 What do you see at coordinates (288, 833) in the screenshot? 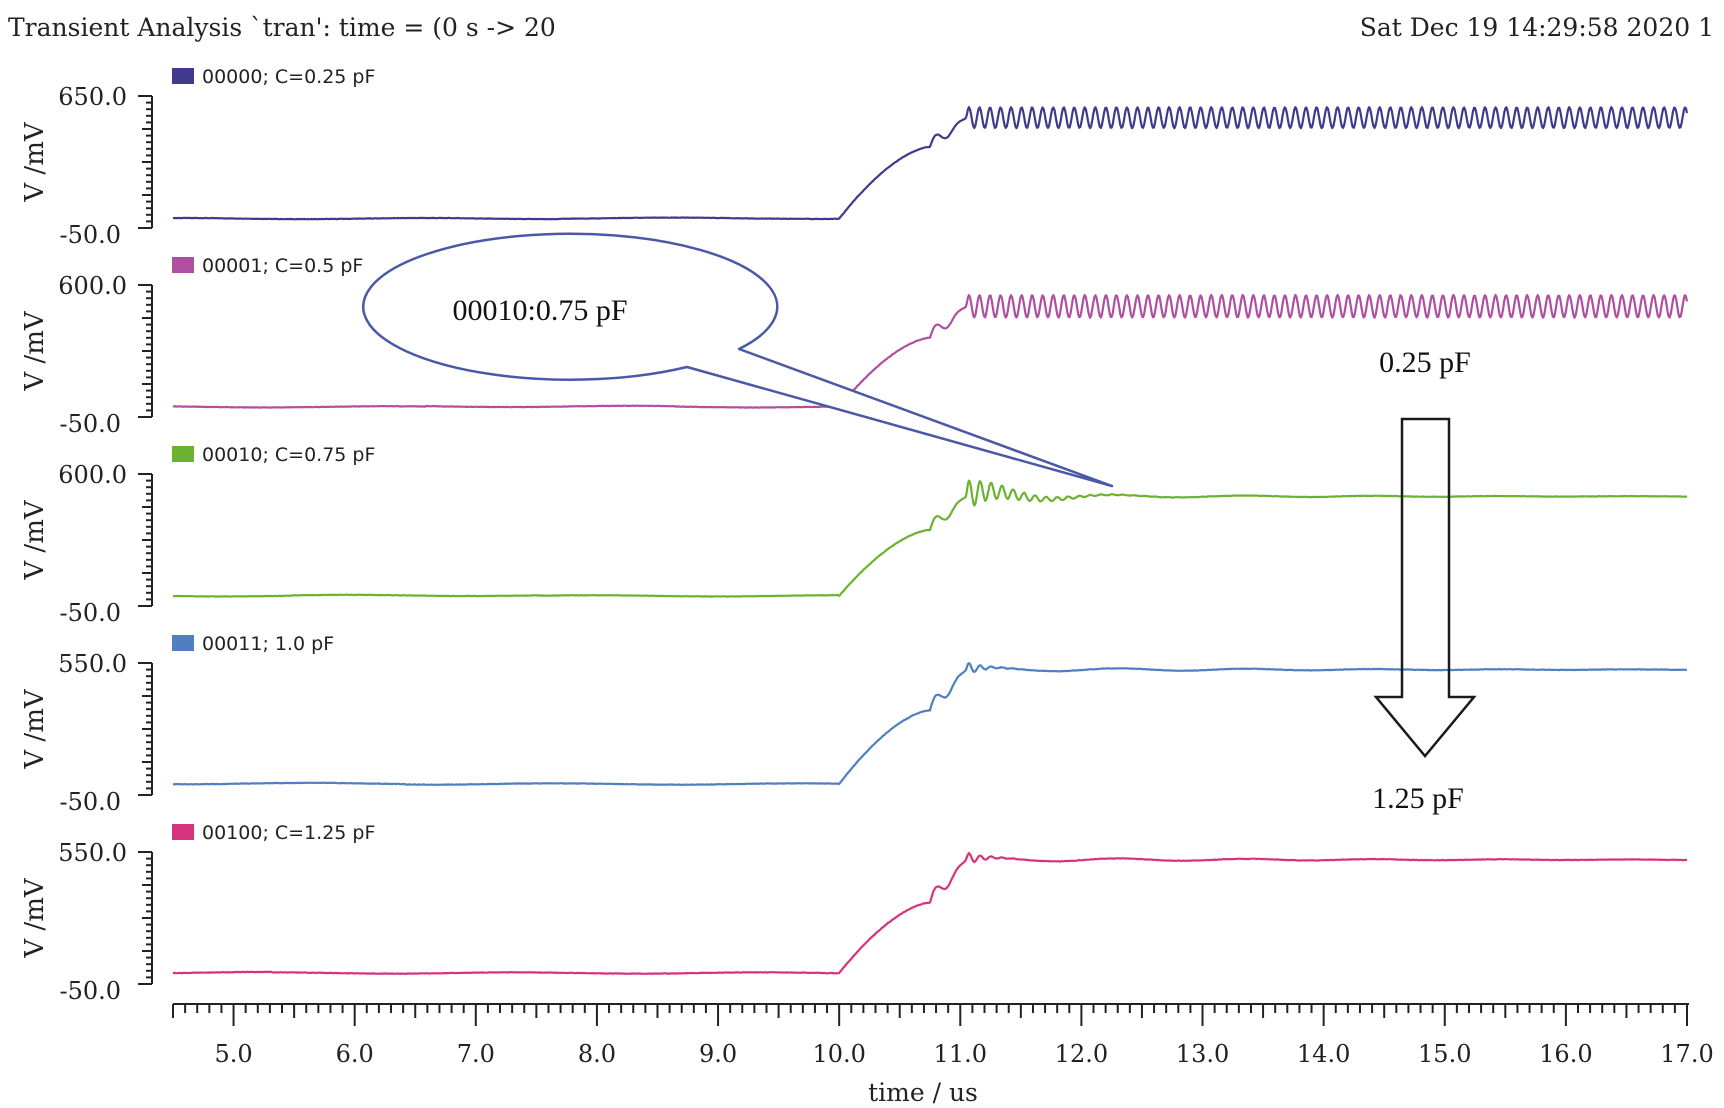
I see `legend-label: 00100; C=1.25 pF` at bounding box center [288, 833].